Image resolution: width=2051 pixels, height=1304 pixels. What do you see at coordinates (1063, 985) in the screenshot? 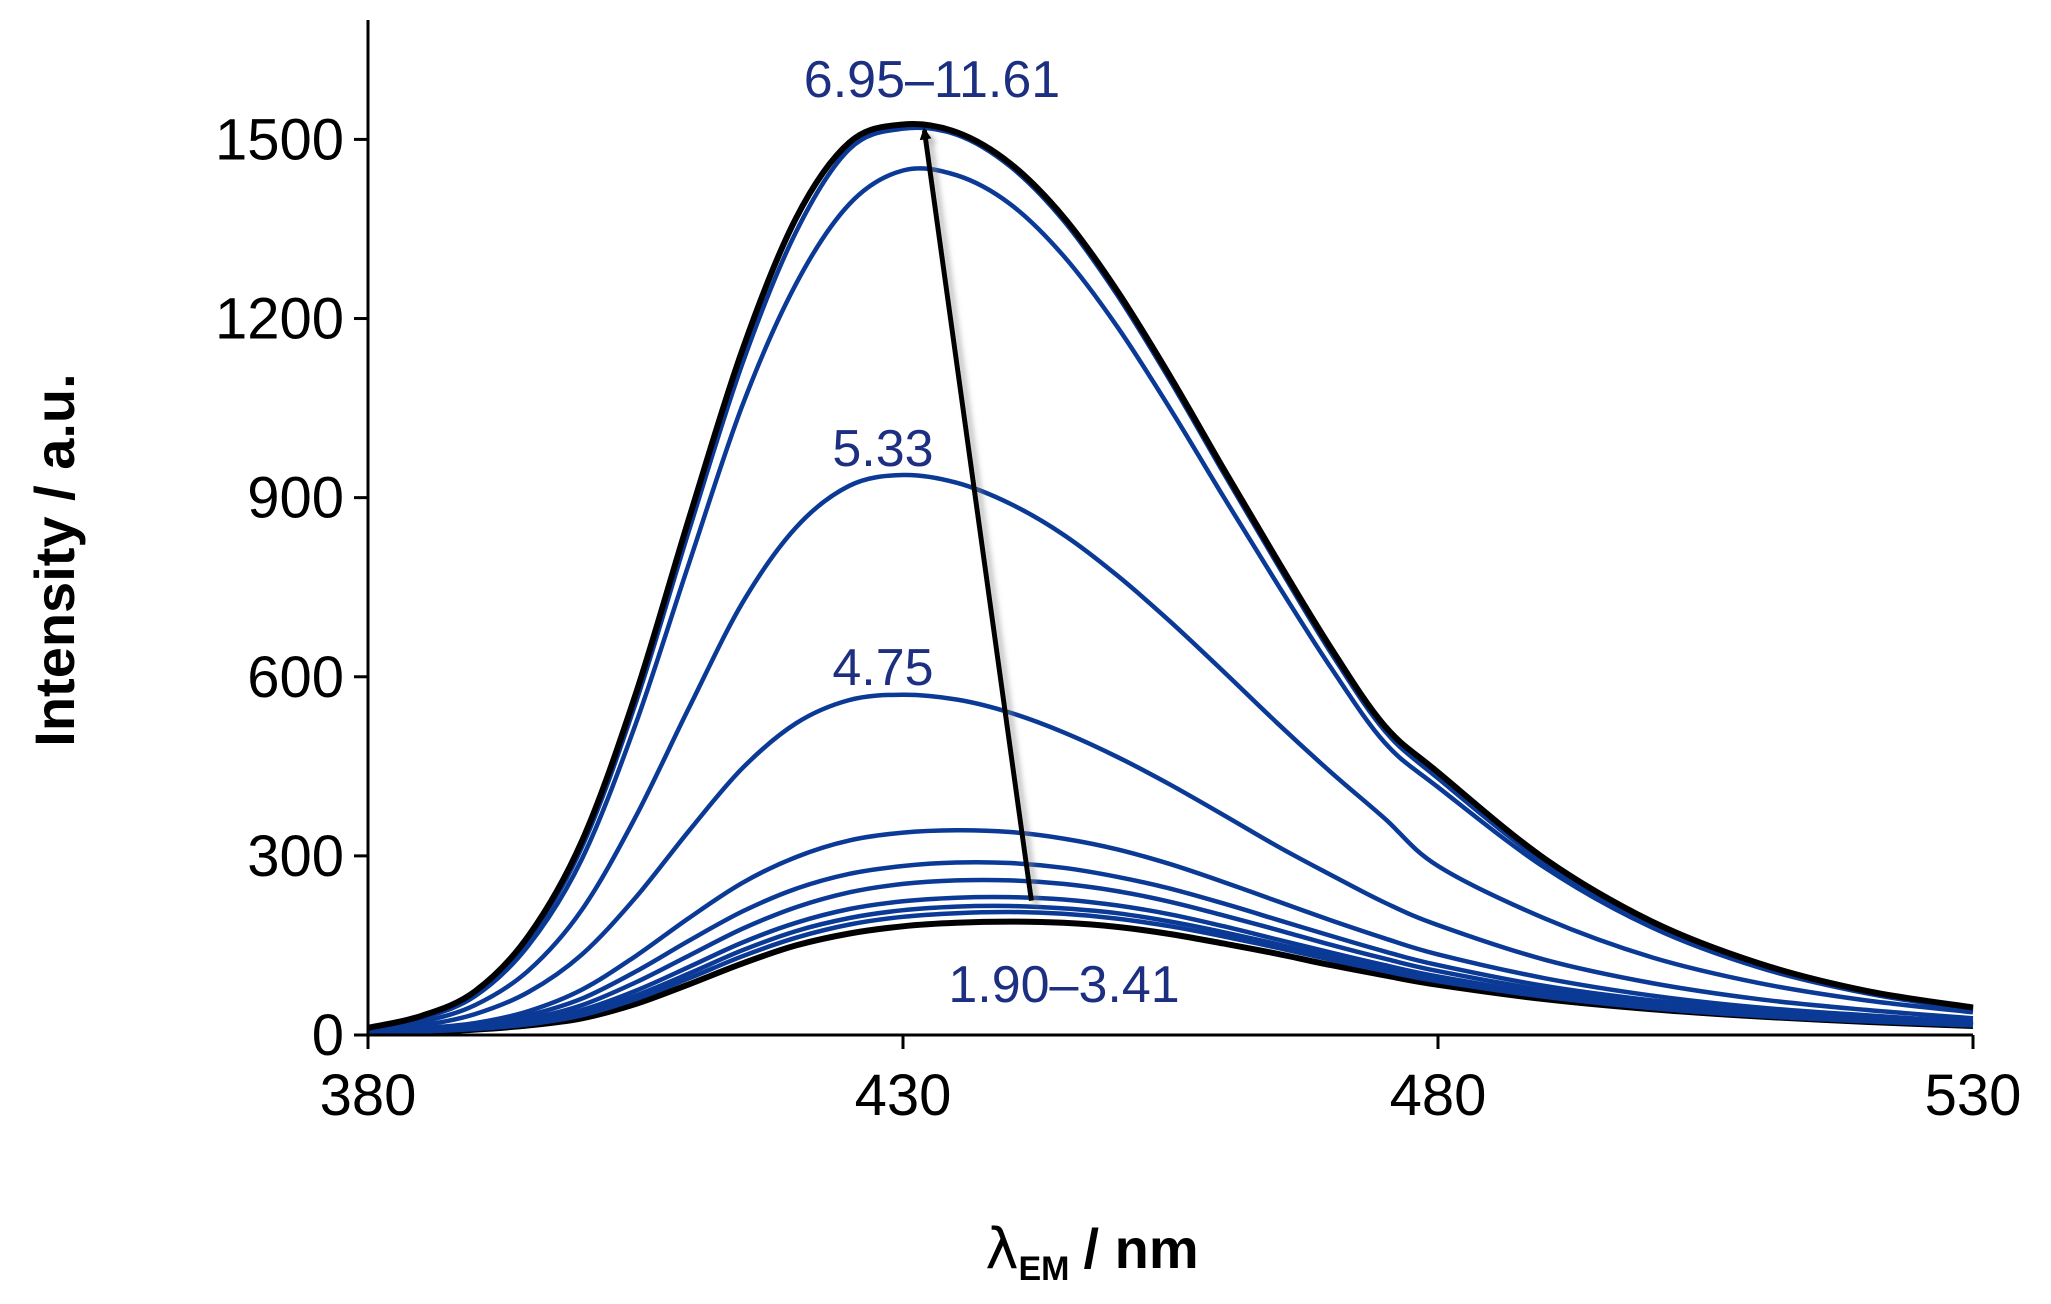
I see `annotation-label-3: 1.90–3.41` at bounding box center [1063, 985].